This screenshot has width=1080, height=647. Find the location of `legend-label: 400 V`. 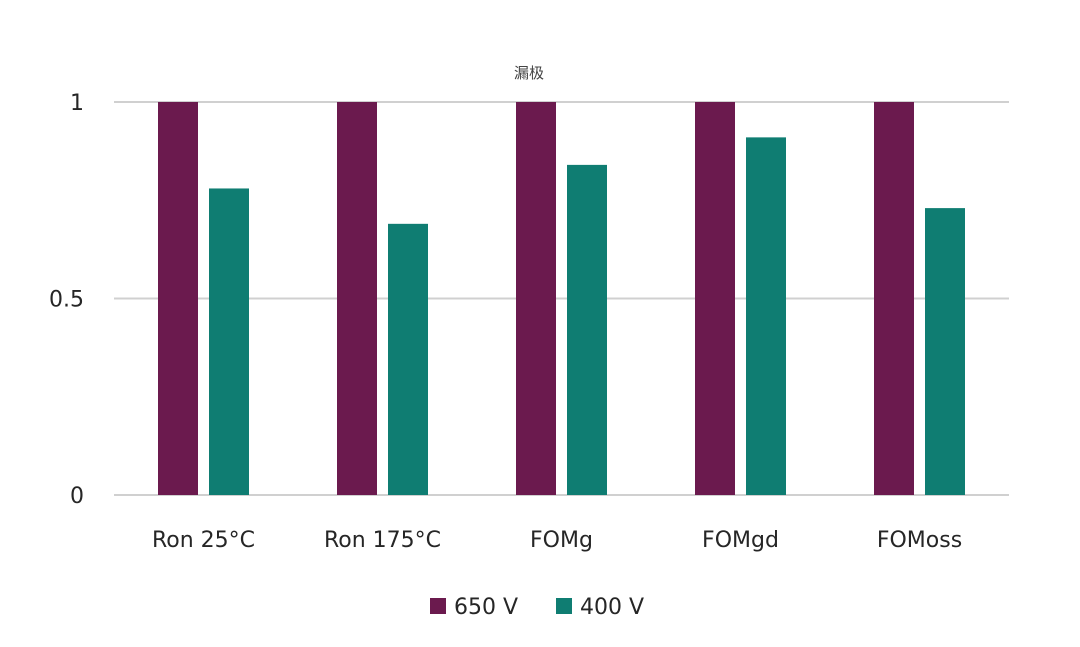

legend-label: 400 V is located at coordinates (612, 607).